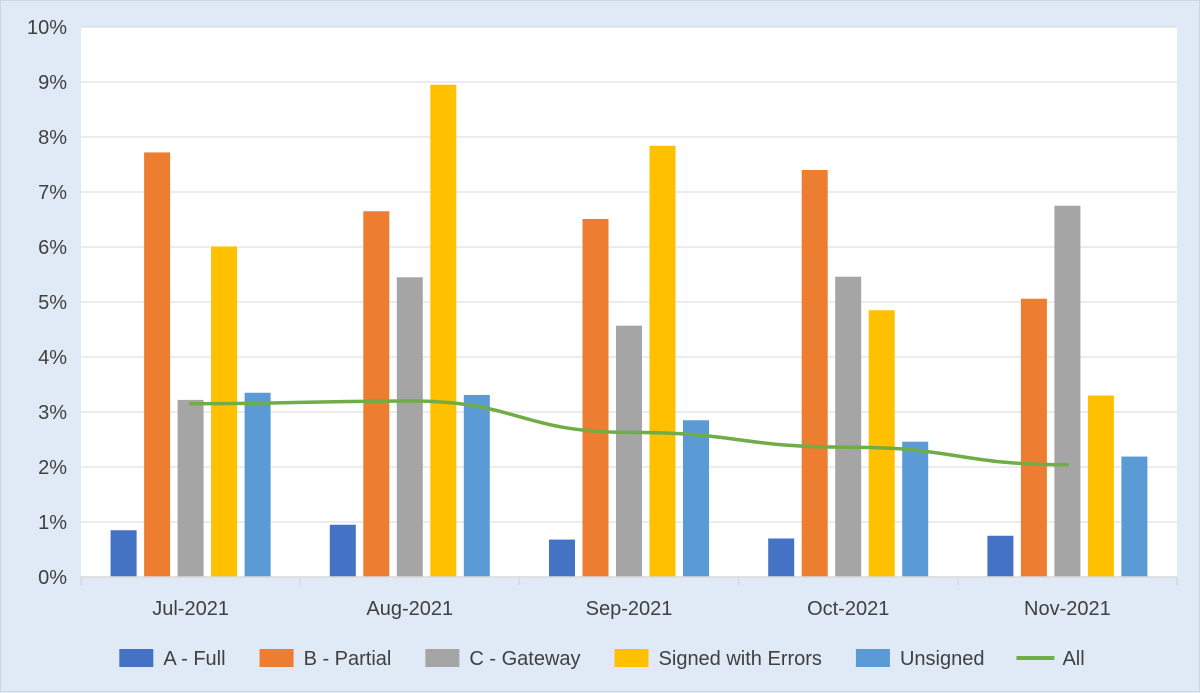 The image size is (1200, 693). What do you see at coordinates (848, 426) in the screenshot?
I see `bar-c-gateway-oct-2021` at bounding box center [848, 426].